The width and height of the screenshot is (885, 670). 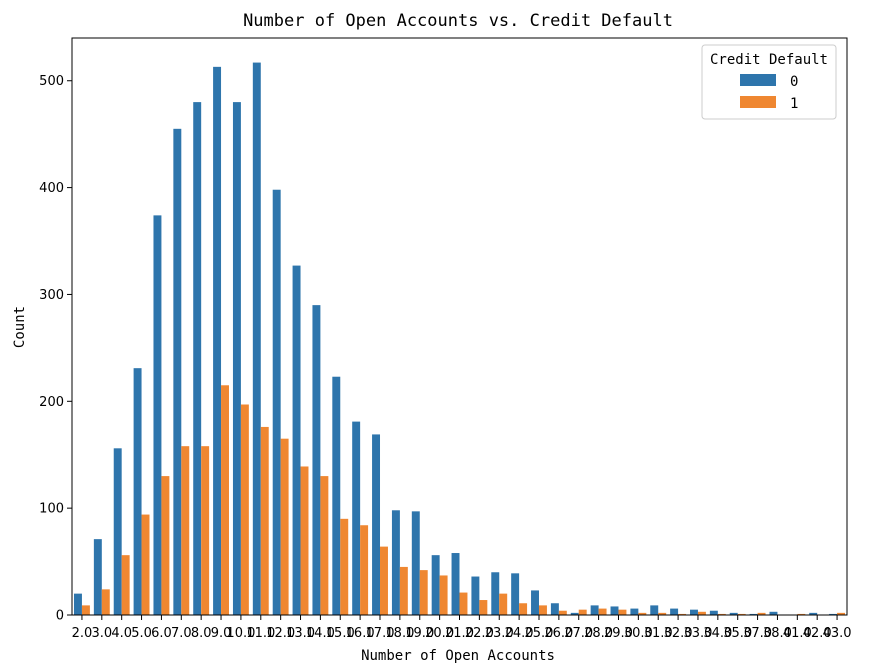 What do you see at coordinates (141, 633) in the screenshot?
I see `x-tick-label: 5.0` at bounding box center [141, 633].